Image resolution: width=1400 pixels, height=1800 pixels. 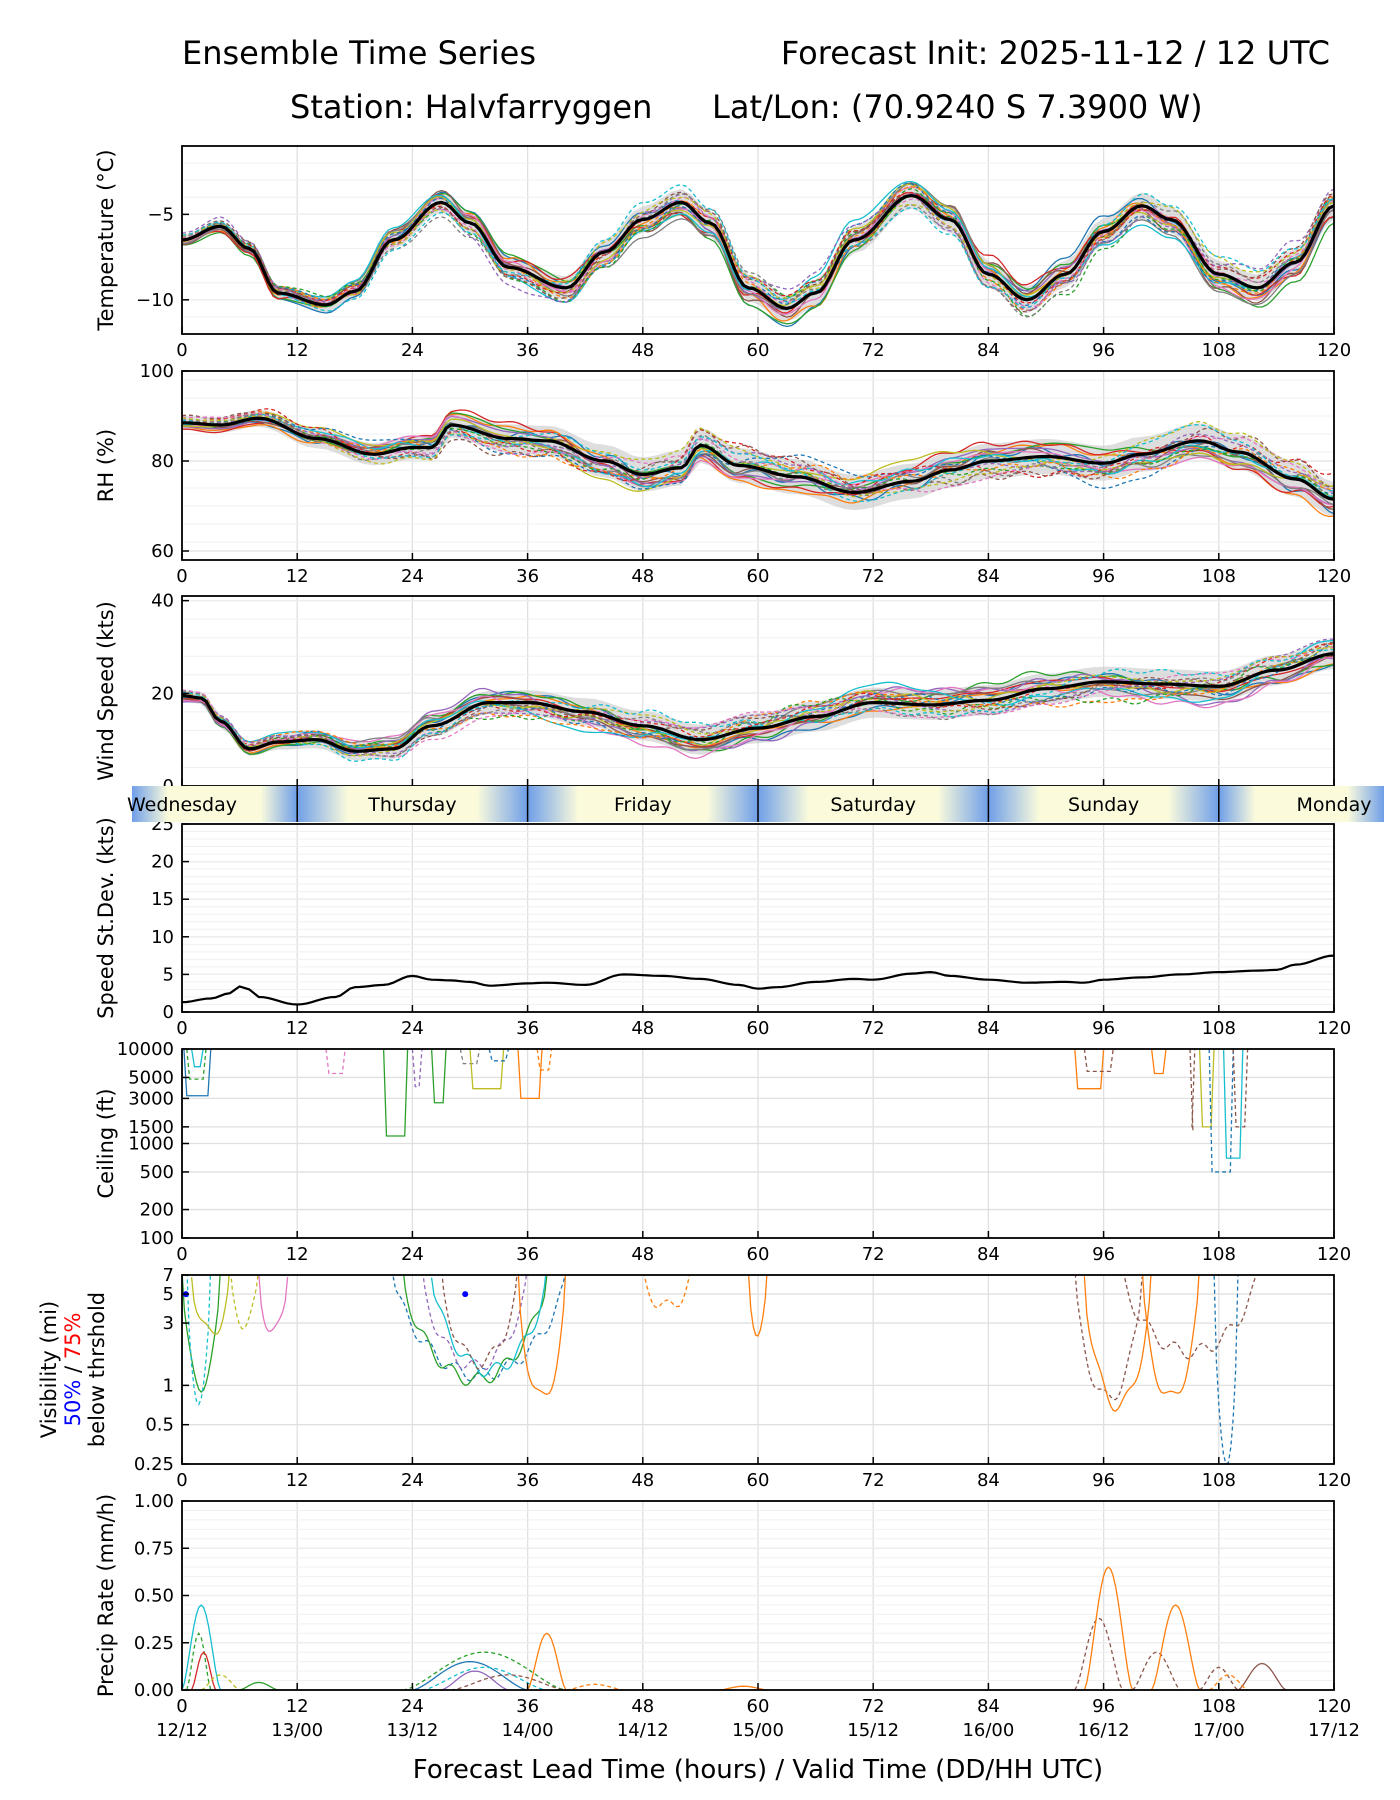 What do you see at coordinates (154, 1596) in the screenshot?
I see `y-tick-label: 0.50` at bounding box center [154, 1596].